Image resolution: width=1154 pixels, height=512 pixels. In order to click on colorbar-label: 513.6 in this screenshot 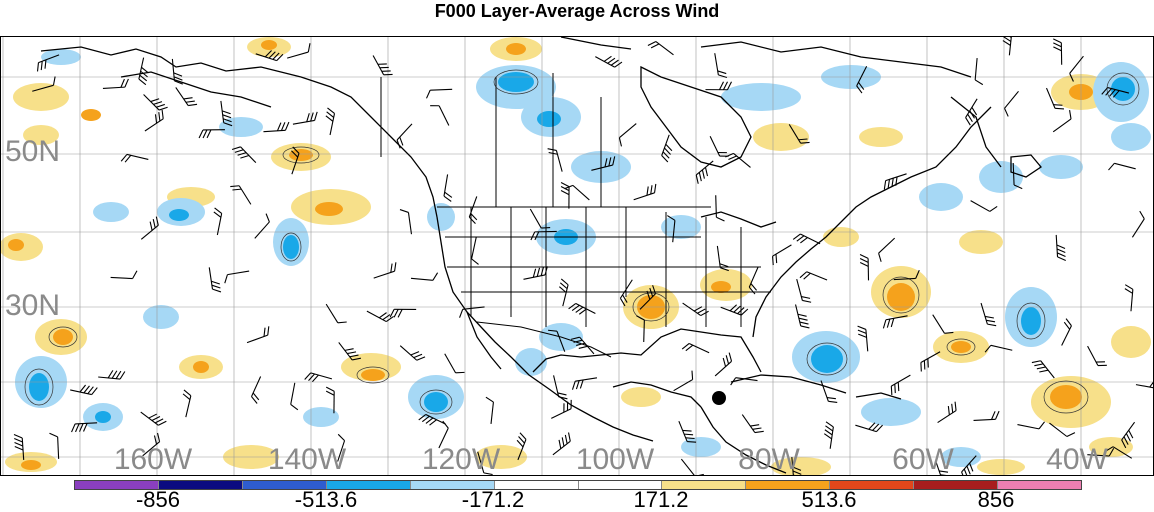, I will do `click(828, 500)`.